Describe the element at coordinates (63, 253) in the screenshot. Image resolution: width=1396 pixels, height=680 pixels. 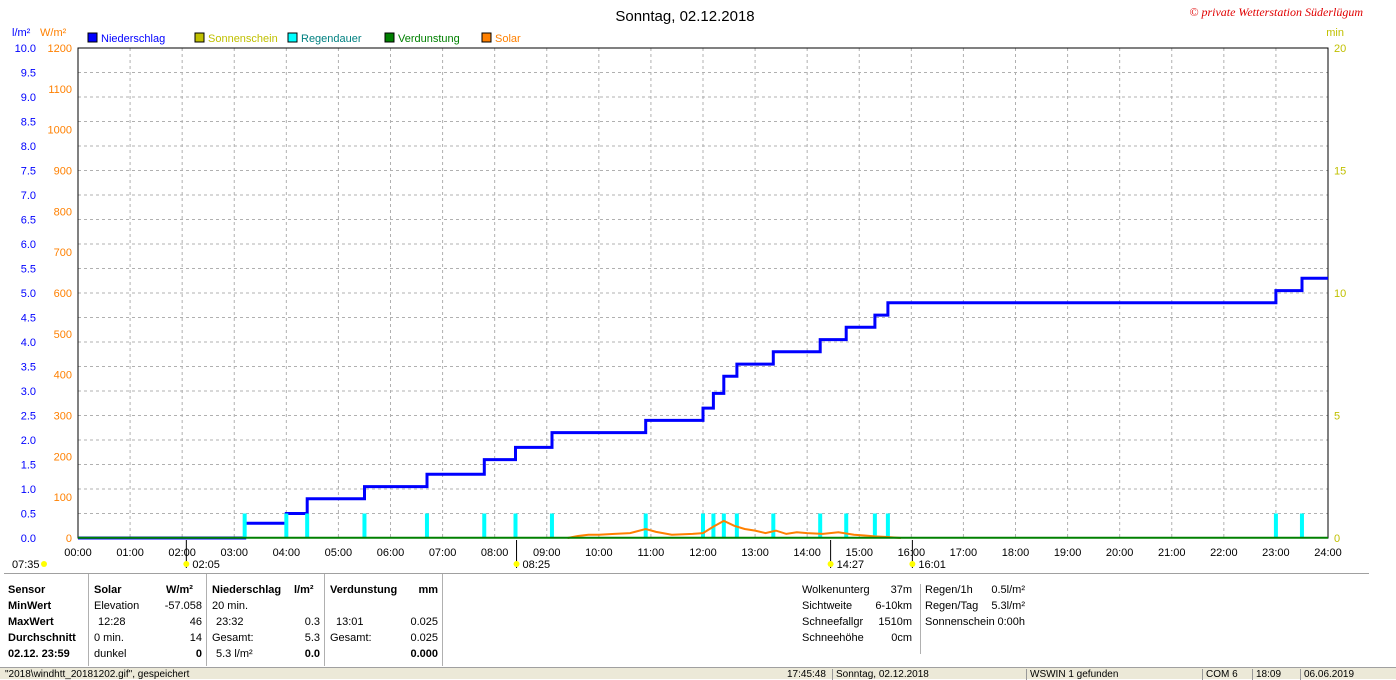
I see `y-tick-label-left2: 700` at that location.